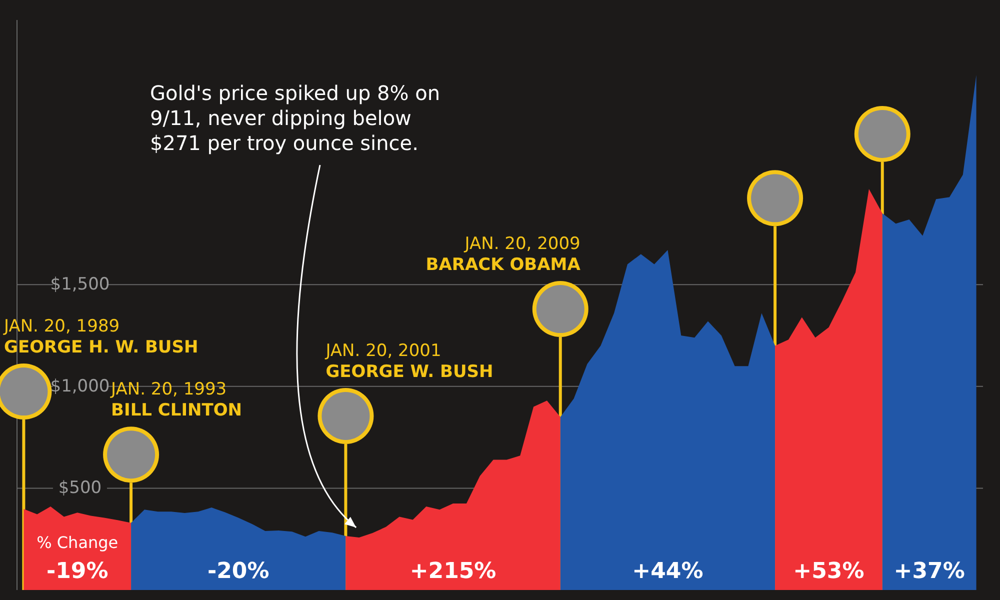  I want to click on series-label: -20%, so click(238, 571).